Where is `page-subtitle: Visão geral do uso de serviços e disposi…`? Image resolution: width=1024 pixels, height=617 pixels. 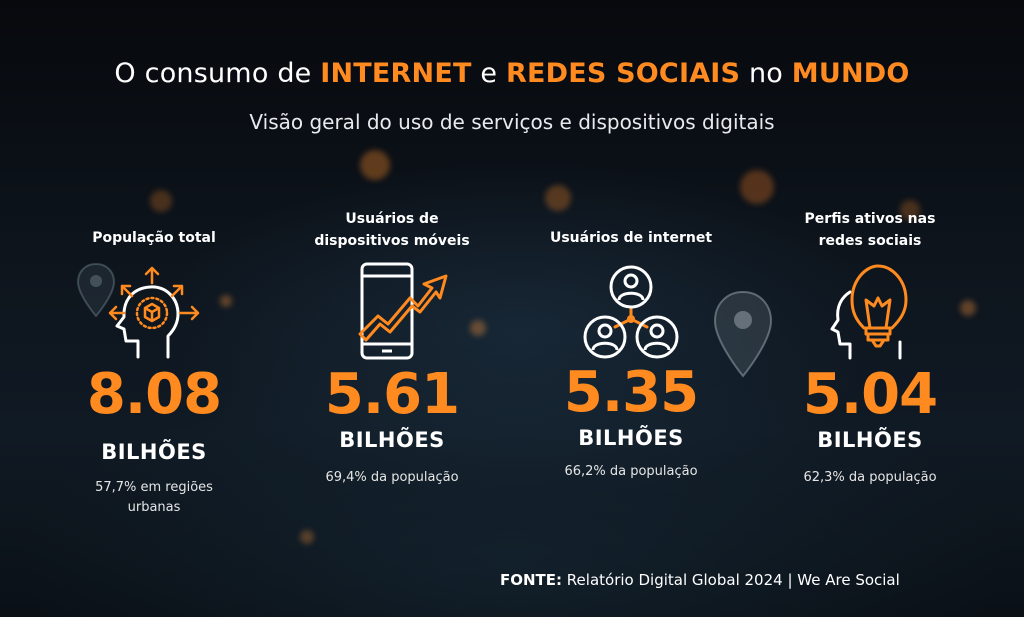
page-subtitle: Visão geral do uso de serviços e disposi… is located at coordinates (512, 122).